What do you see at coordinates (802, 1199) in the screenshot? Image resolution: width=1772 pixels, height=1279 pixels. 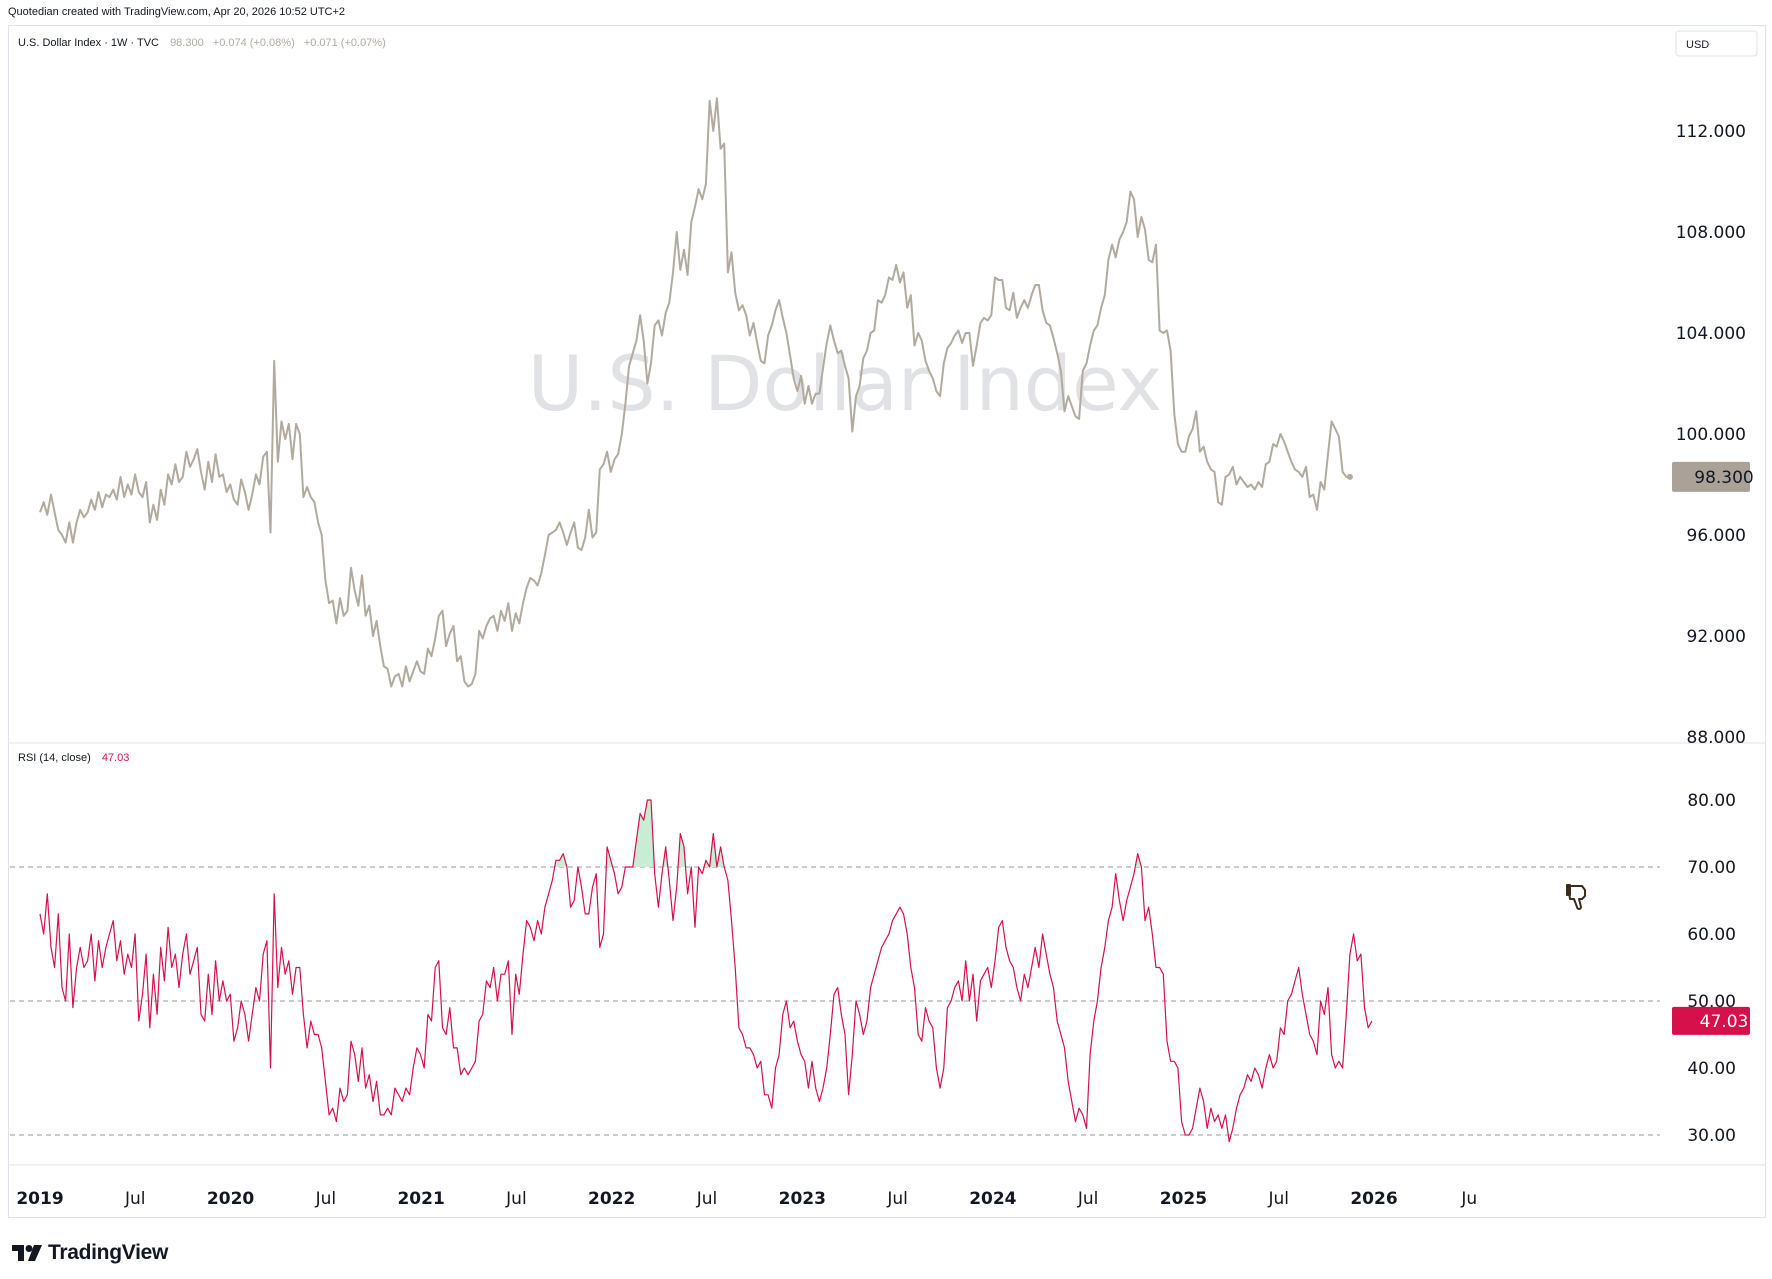 I see `time-axis-tick-label: 2023` at bounding box center [802, 1199].